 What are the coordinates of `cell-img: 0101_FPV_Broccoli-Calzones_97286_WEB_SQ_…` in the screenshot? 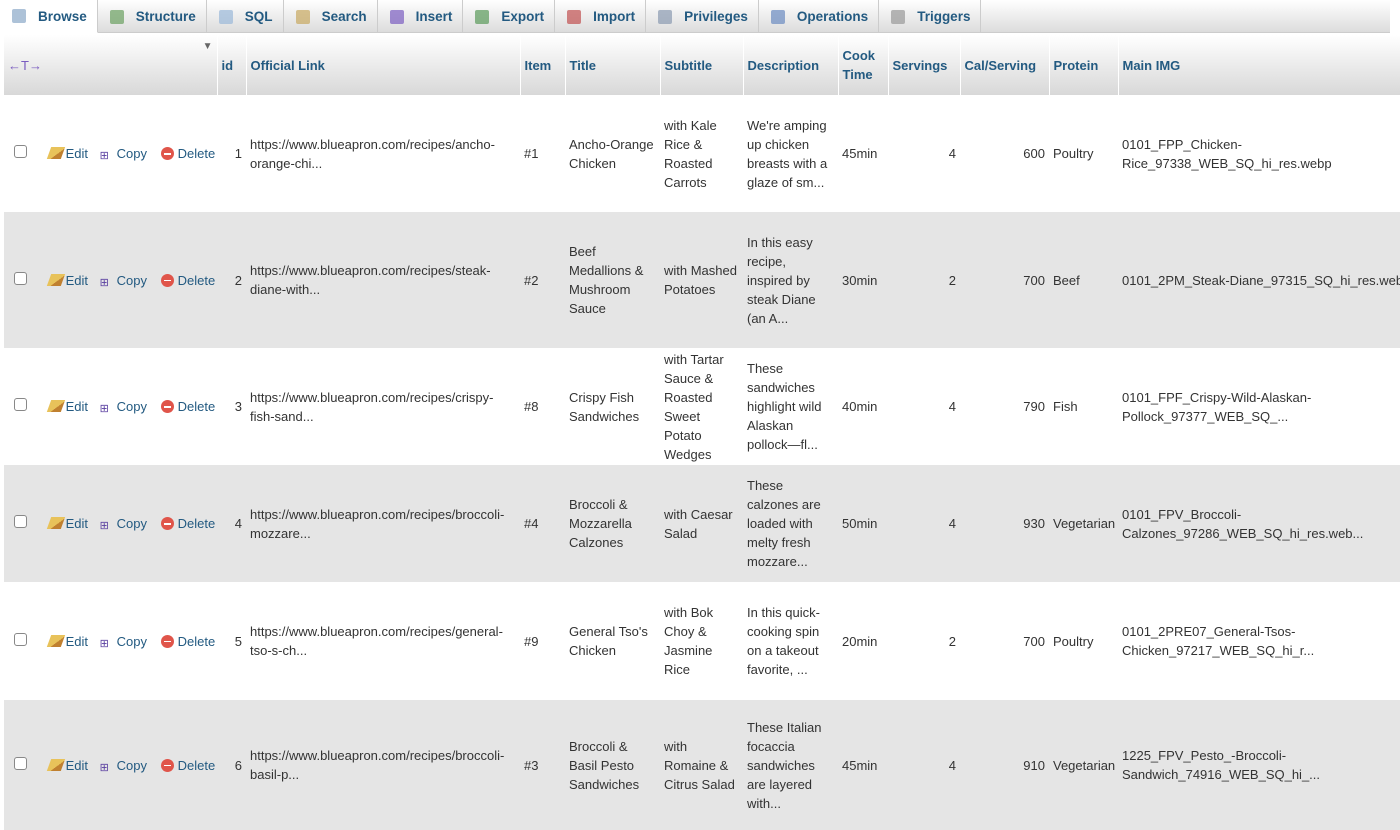 It's located at (1259, 523).